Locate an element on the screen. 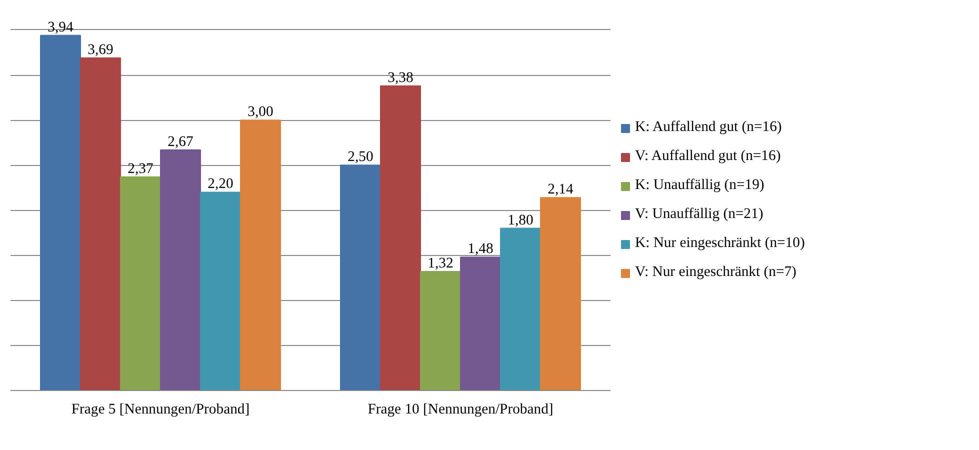 The image size is (979, 450). legend-label: V: Nur eingeschränkt (n=7) is located at coordinates (715, 272).